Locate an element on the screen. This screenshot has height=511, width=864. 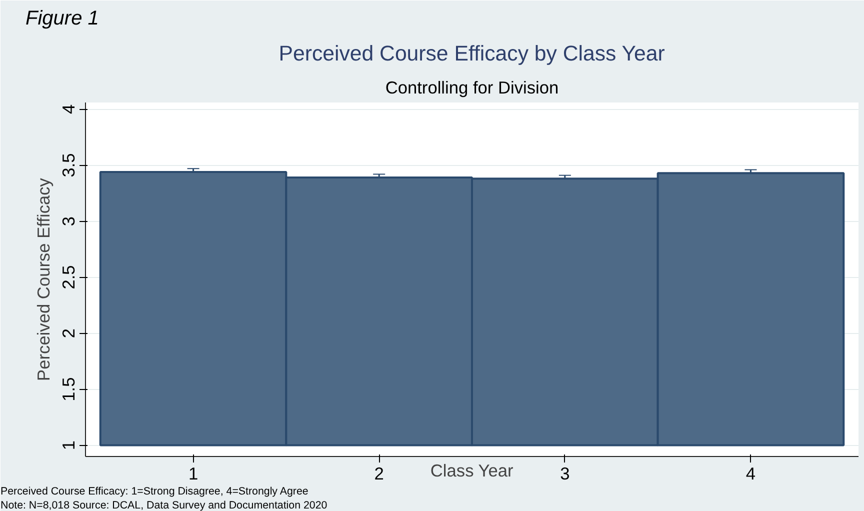
x-axis-title: Class Year is located at coordinates (472, 470).